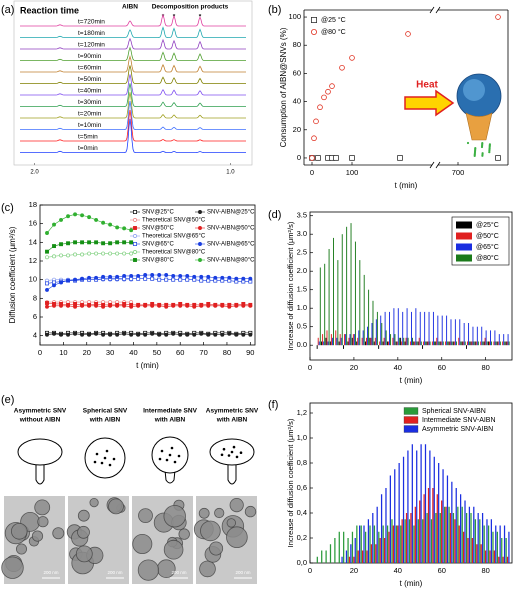 The image size is (520, 589). What do you see at coordinates (90, 68) in the screenshot?
I see `trace-label: t=60min` at bounding box center [90, 68].